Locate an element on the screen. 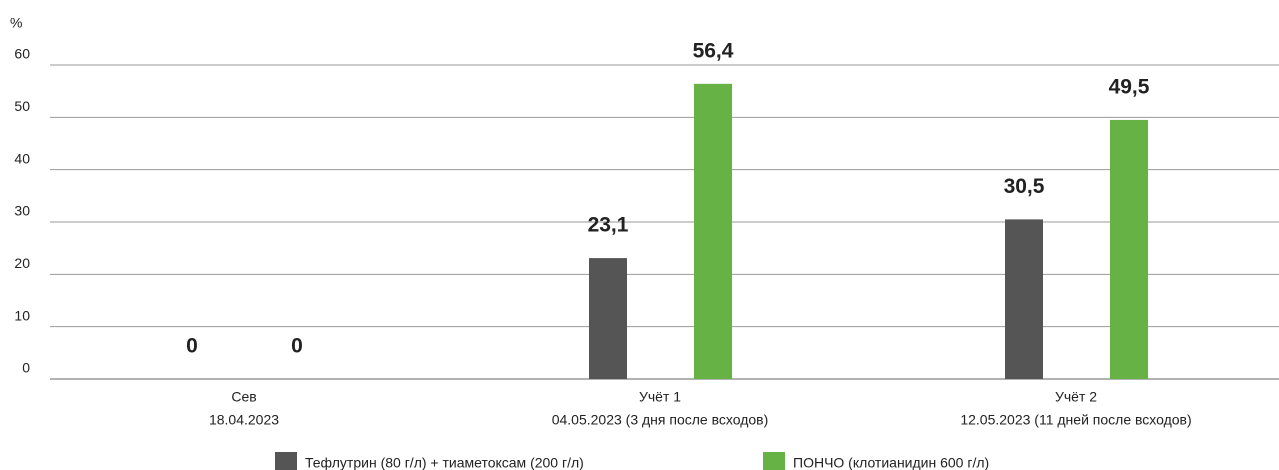 The image size is (1279, 470). y-tick-label: 0 is located at coordinates (26, 368).